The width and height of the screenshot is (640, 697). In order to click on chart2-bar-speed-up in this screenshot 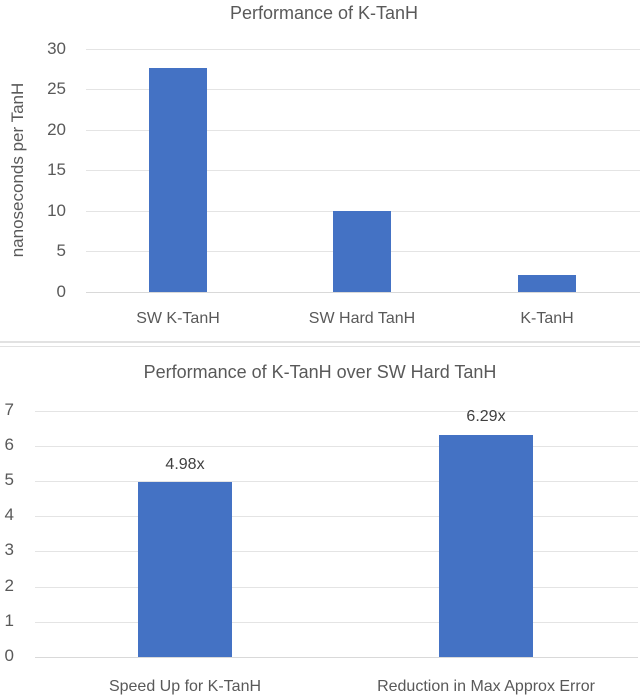, I will do `click(185, 569)`.